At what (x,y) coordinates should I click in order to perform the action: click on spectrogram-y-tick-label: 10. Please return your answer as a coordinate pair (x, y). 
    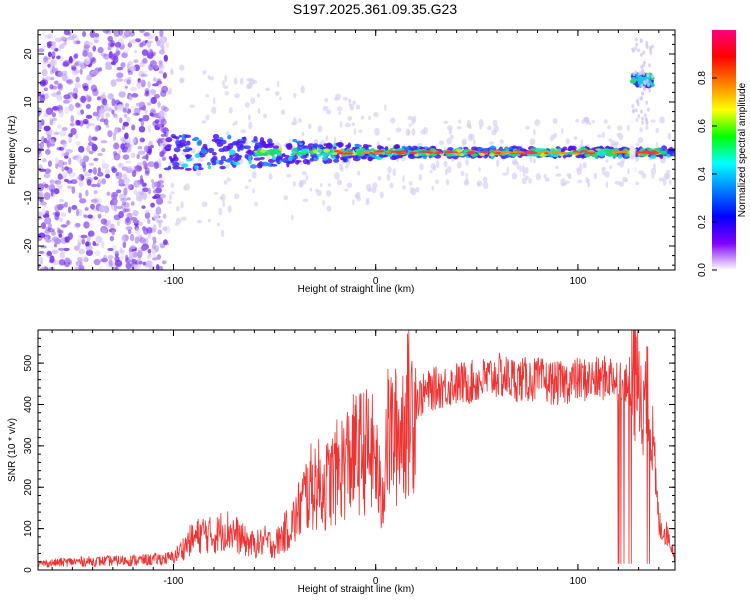
    Looking at the image, I should click on (28, 102).